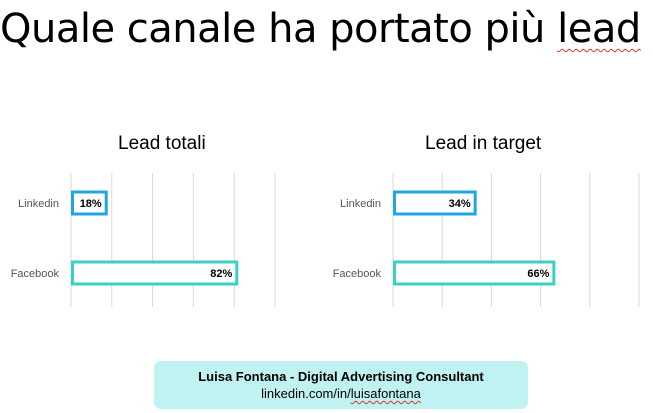 This screenshot has height=413, width=653. What do you see at coordinates (460, 204) in the screenshot?
I see `data-label: 34%` at bounding box center [460, 204].